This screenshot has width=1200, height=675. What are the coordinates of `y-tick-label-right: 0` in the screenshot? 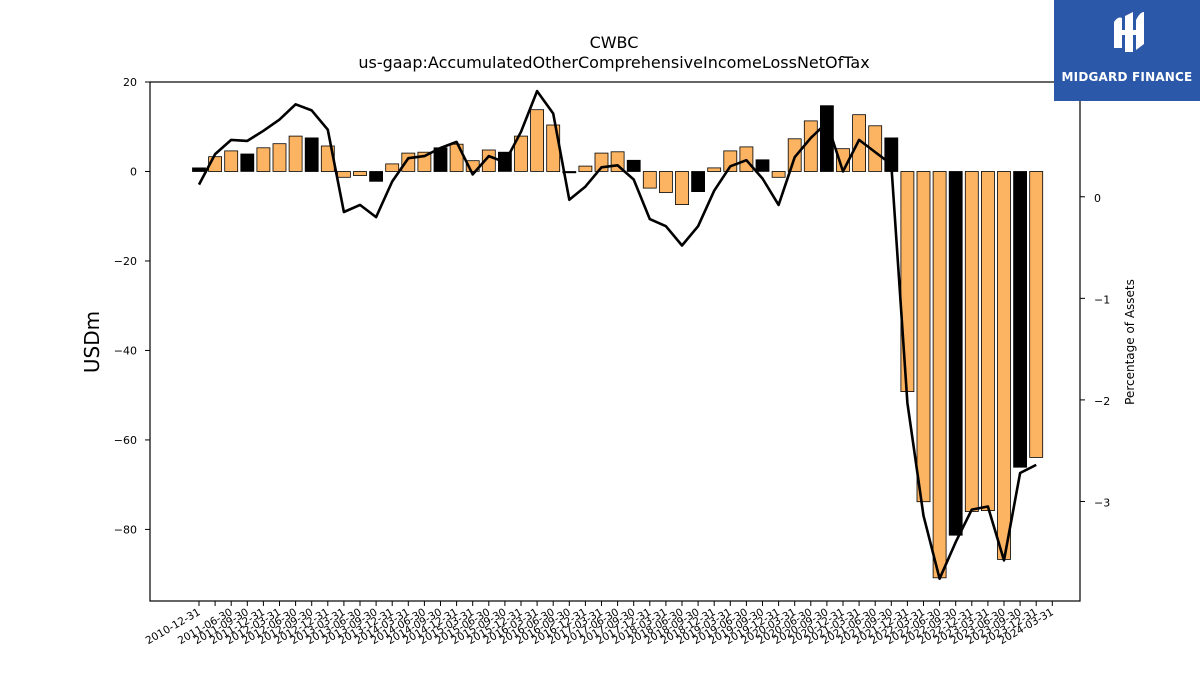 It's located at (1097, 198).